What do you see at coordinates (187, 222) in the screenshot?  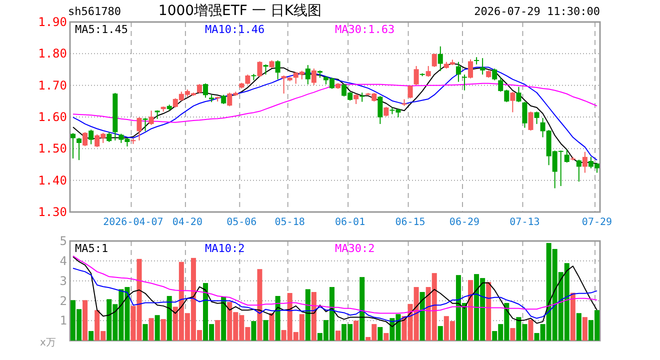 I see `x-tick-label: 04-20` at bounding box center [187, 222].